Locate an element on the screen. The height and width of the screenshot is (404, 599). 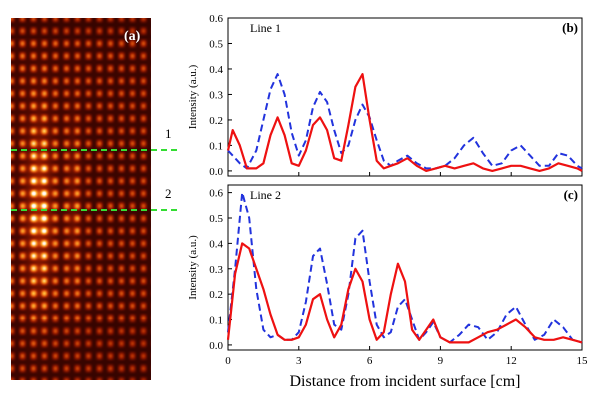
y-tick-label-1-5: 0.5 is located at coordinates (216, 219).